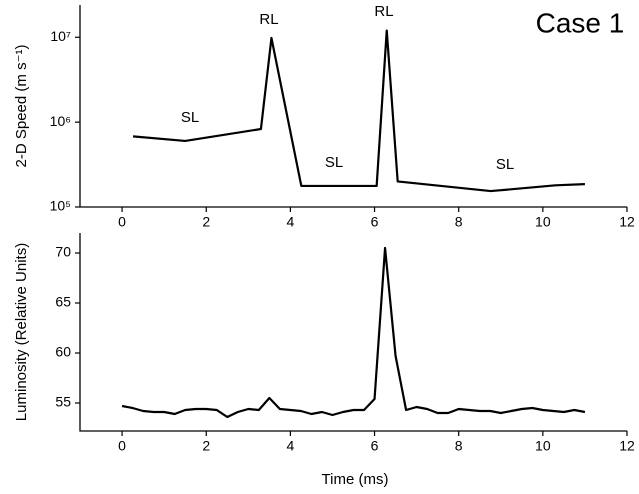  Describe the element at coordinates (63, 302) in the screenshot. I see `y-tick-label: 65` at that location.